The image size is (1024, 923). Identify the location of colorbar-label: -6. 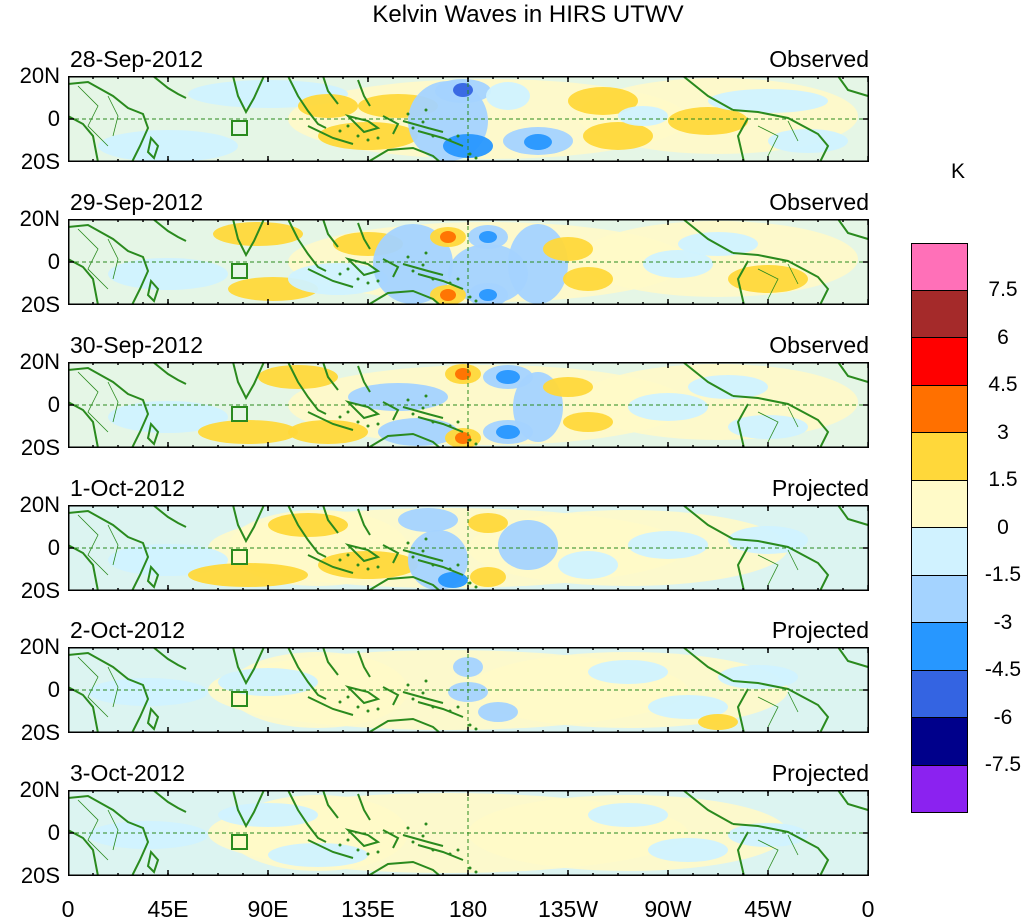
(1003, 717).